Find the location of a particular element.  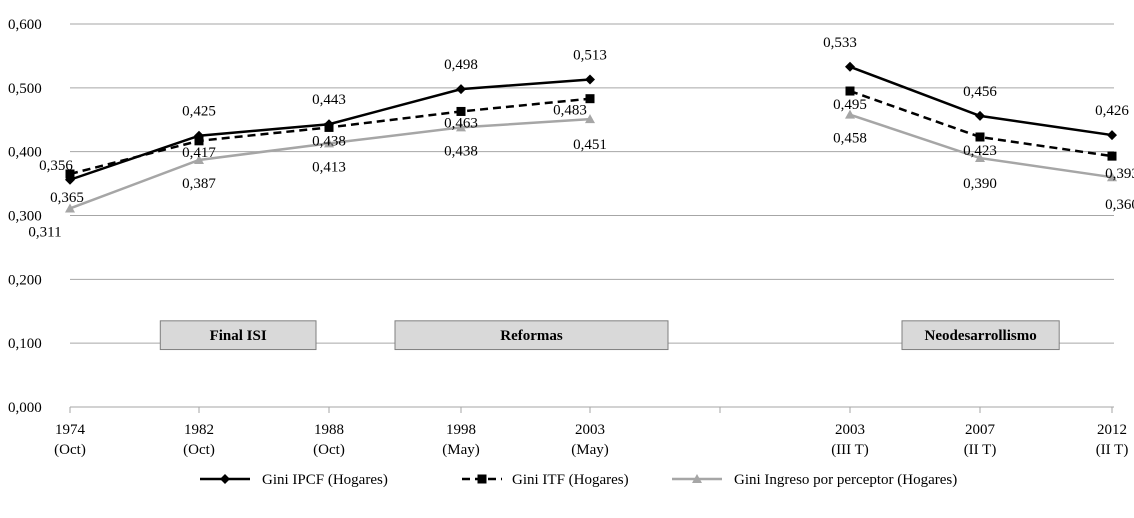

data-label: 0,451 is located at coordinates (590, 145).